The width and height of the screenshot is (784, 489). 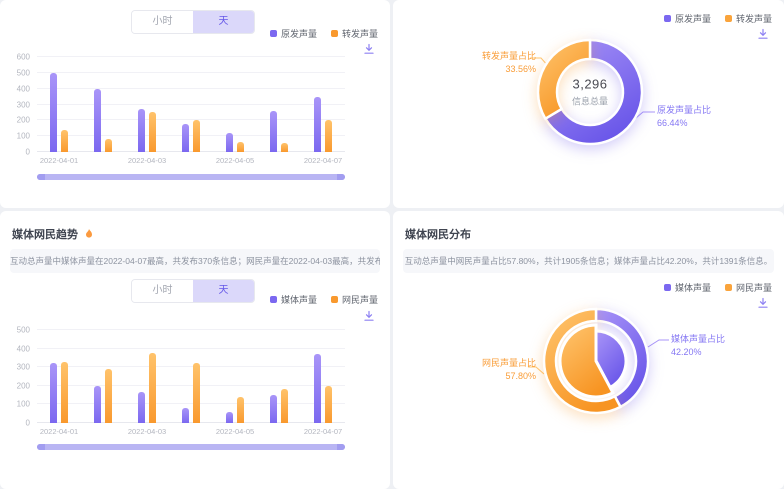 I want to click on pie-slice-repost, so click(x=564, y=79).